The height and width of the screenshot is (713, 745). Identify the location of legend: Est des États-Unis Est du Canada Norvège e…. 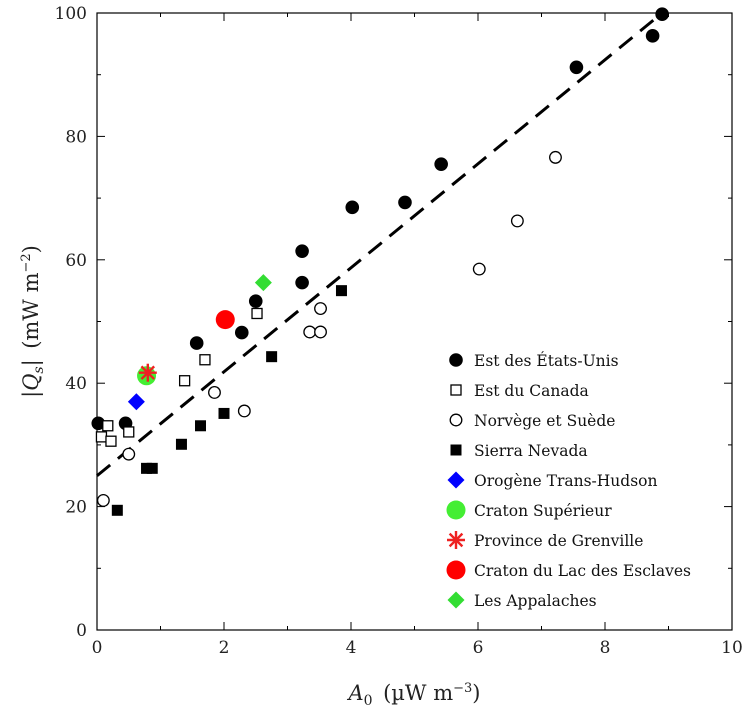
(568, 481).